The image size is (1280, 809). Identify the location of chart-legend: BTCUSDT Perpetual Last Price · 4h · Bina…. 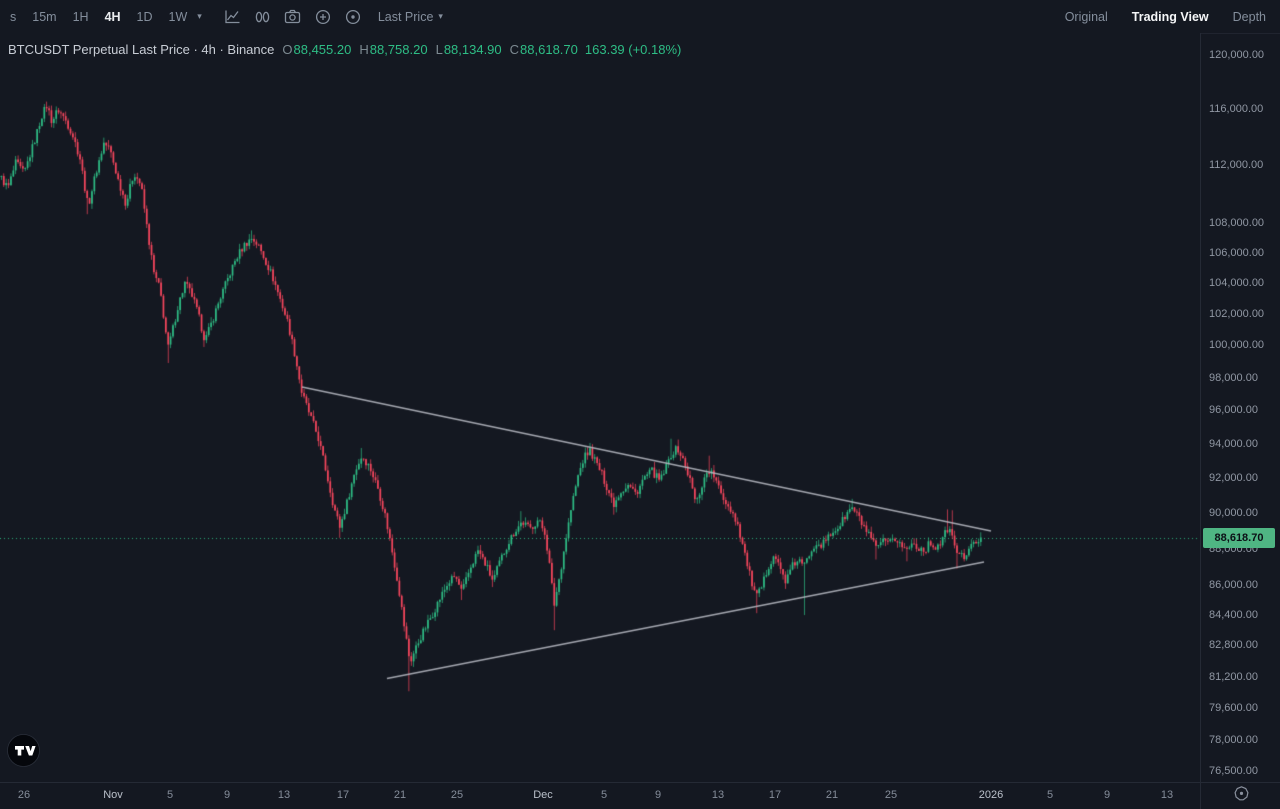
(344, 49).